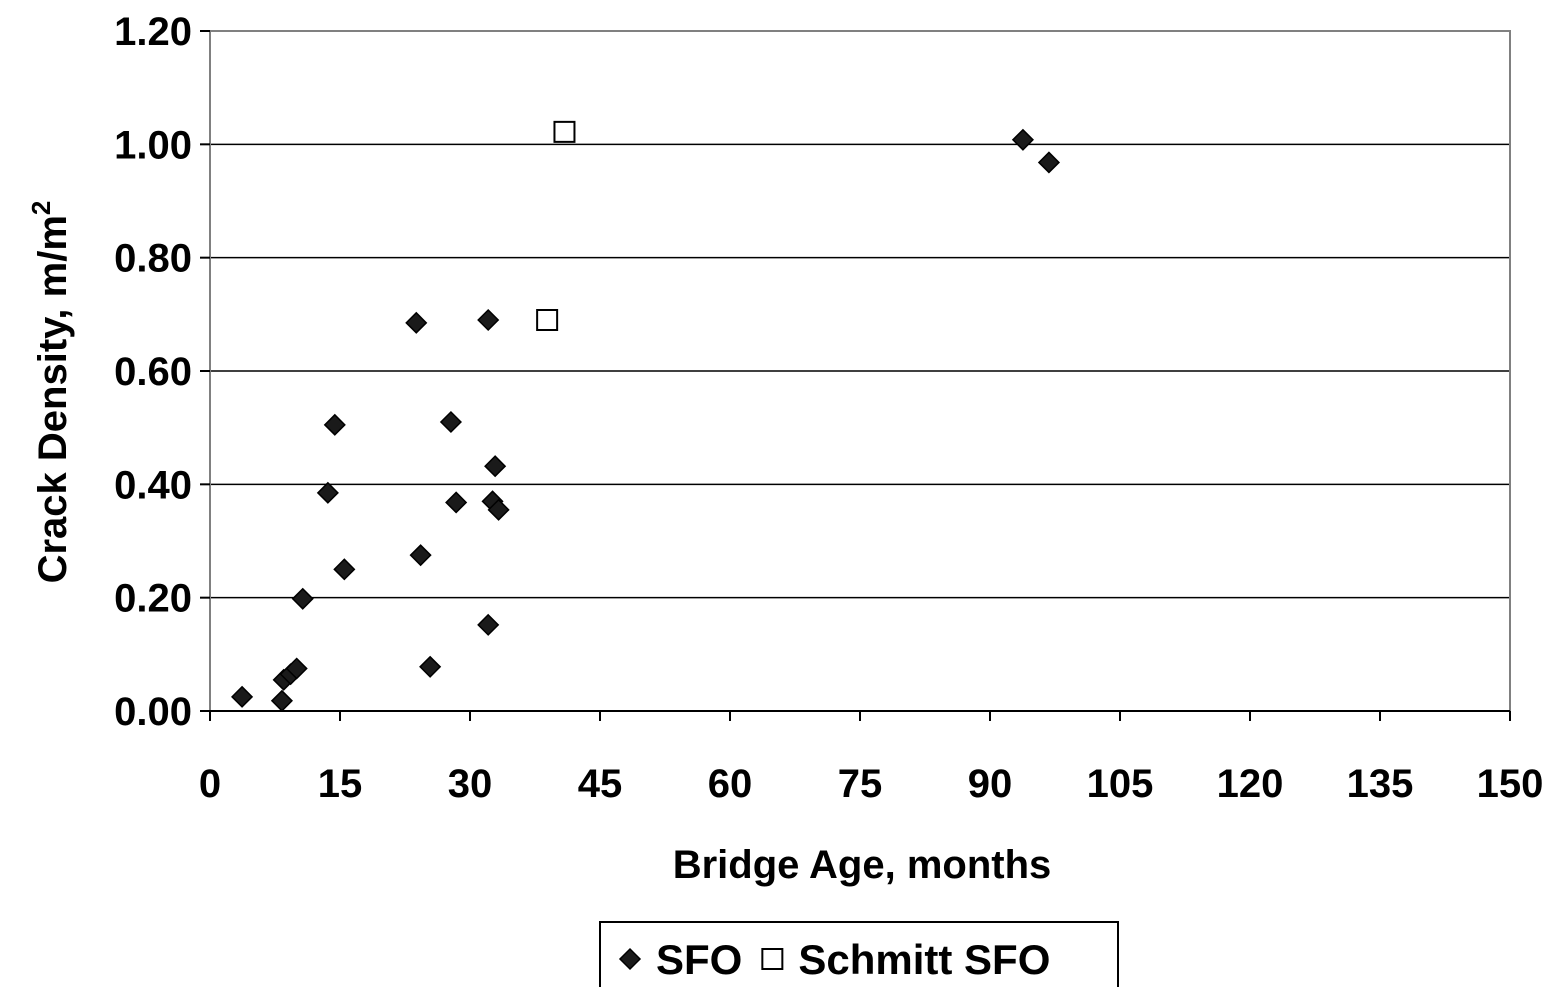 The height and width of the screenshot is (987, 1563). I want to click on legend-label: Schmitt SFO, so click(924, 959).